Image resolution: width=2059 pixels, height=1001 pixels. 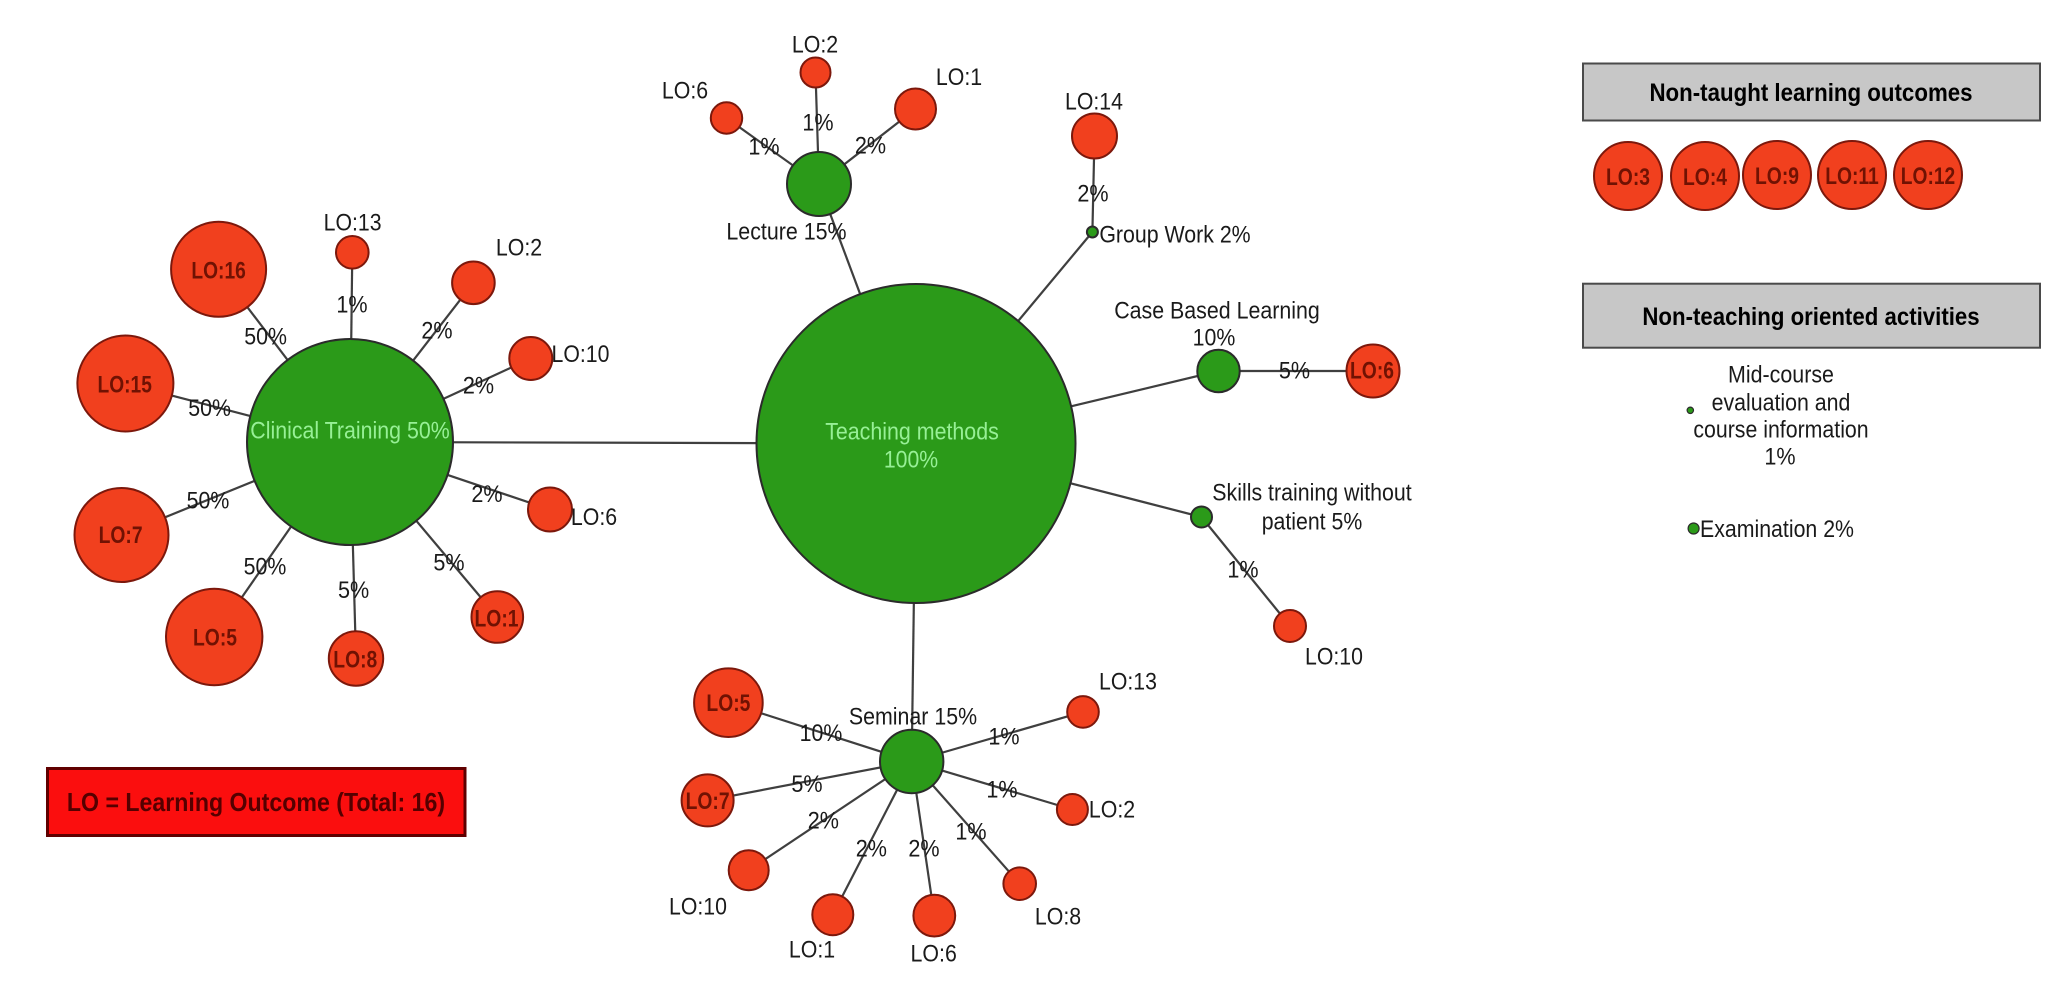 What do you see at coordinates (912, 431) in the screenshot?
I see `svg-text: Teaching methods` at bounding box center [912, 431].